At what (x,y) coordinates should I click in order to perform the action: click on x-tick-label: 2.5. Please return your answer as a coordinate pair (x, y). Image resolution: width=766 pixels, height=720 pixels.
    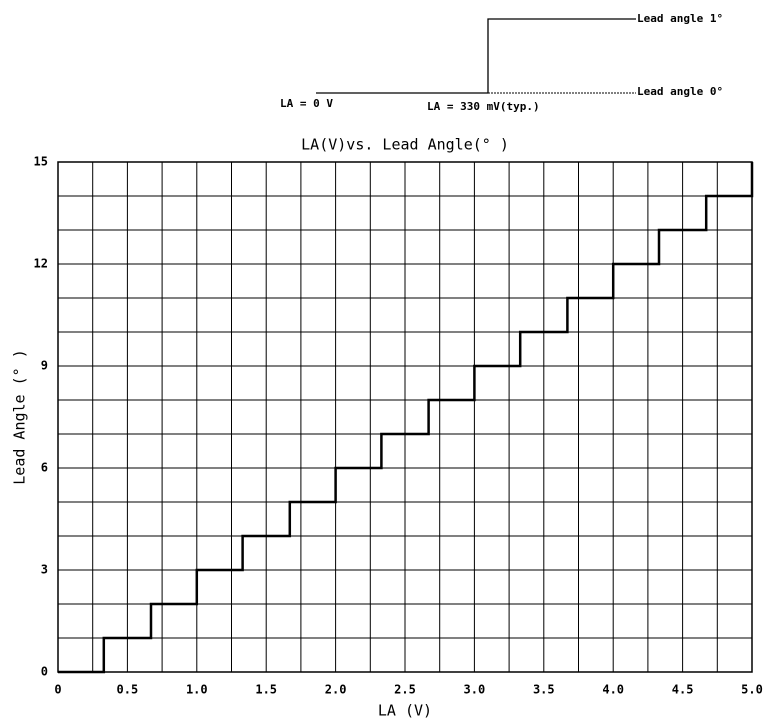
    Looking at the image, I should click on (405, 690).